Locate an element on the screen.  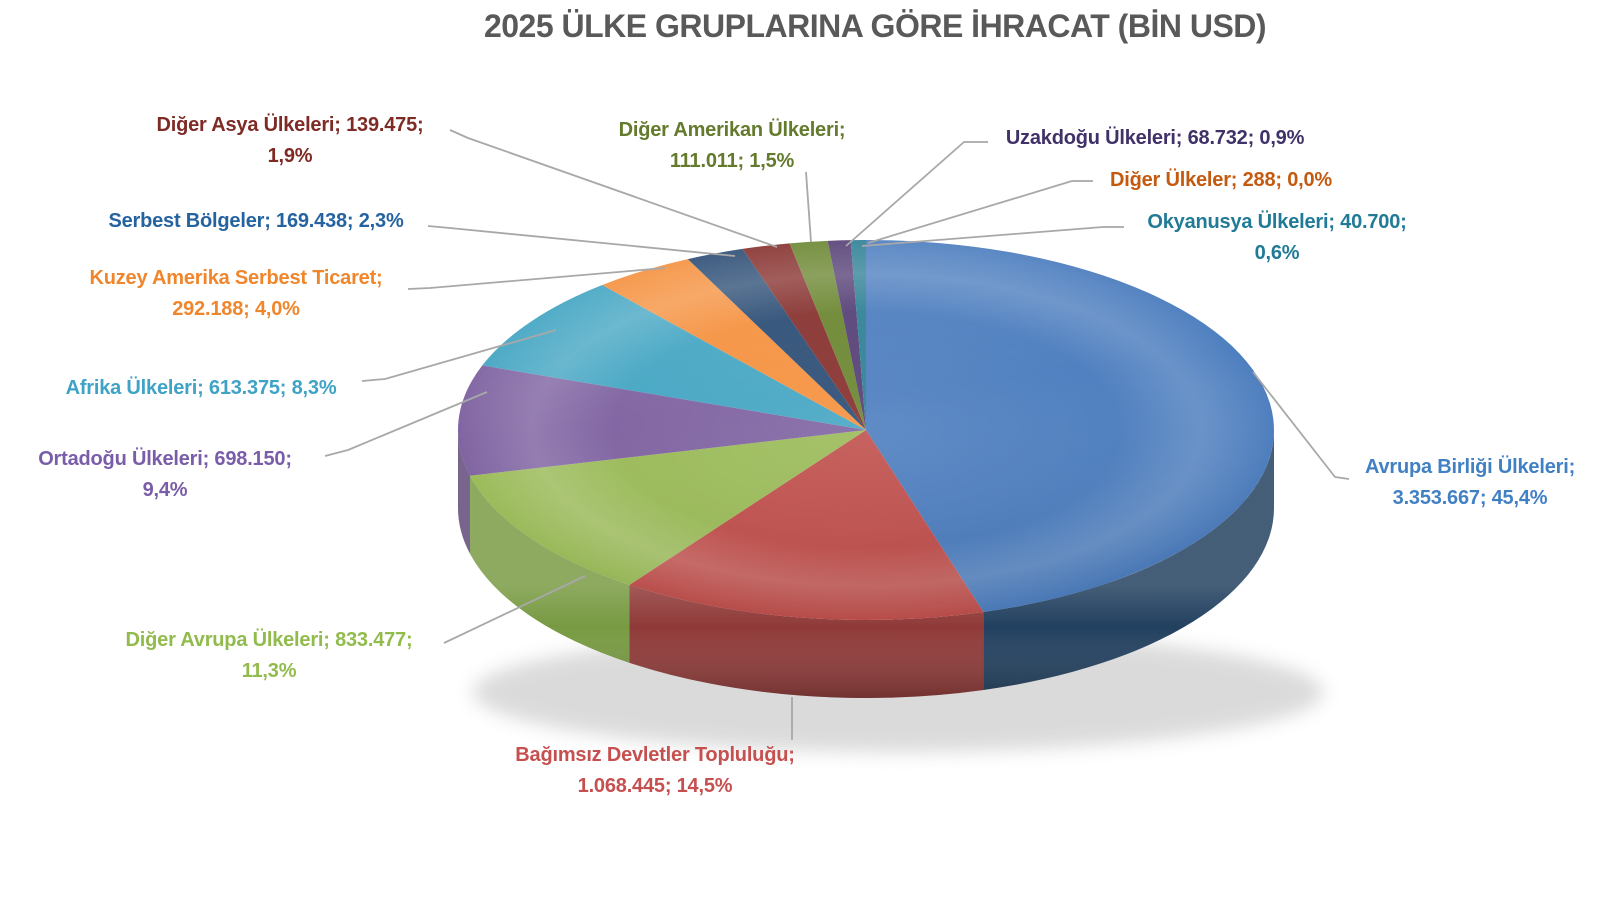
slice-label-diger-avrupa: Diğer Avrupa Ülkeleri; 833.477; 11,3% is located at coordinates (269, 655).